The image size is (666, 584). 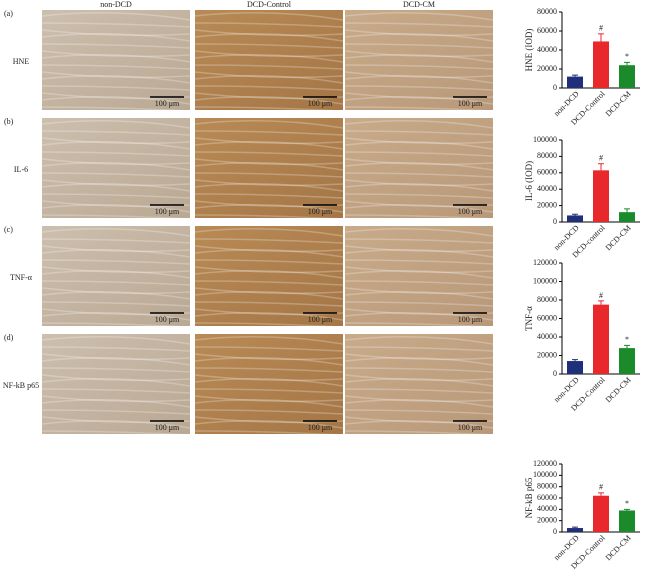 I want to click on y-tick-label: 120000, so click(x=545, y=262).